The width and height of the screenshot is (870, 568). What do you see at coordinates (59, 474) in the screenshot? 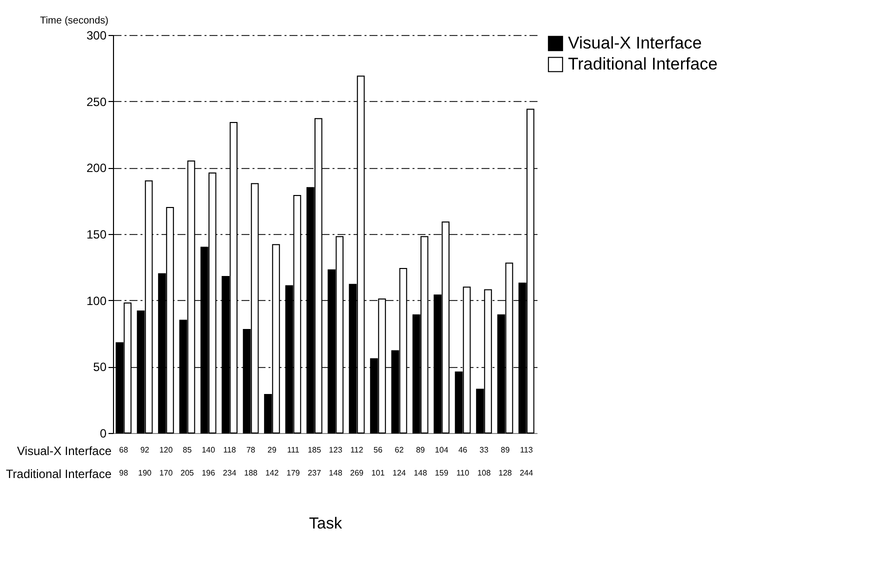
I see `text: Traditional Interface` at bounding box center [59, 474].